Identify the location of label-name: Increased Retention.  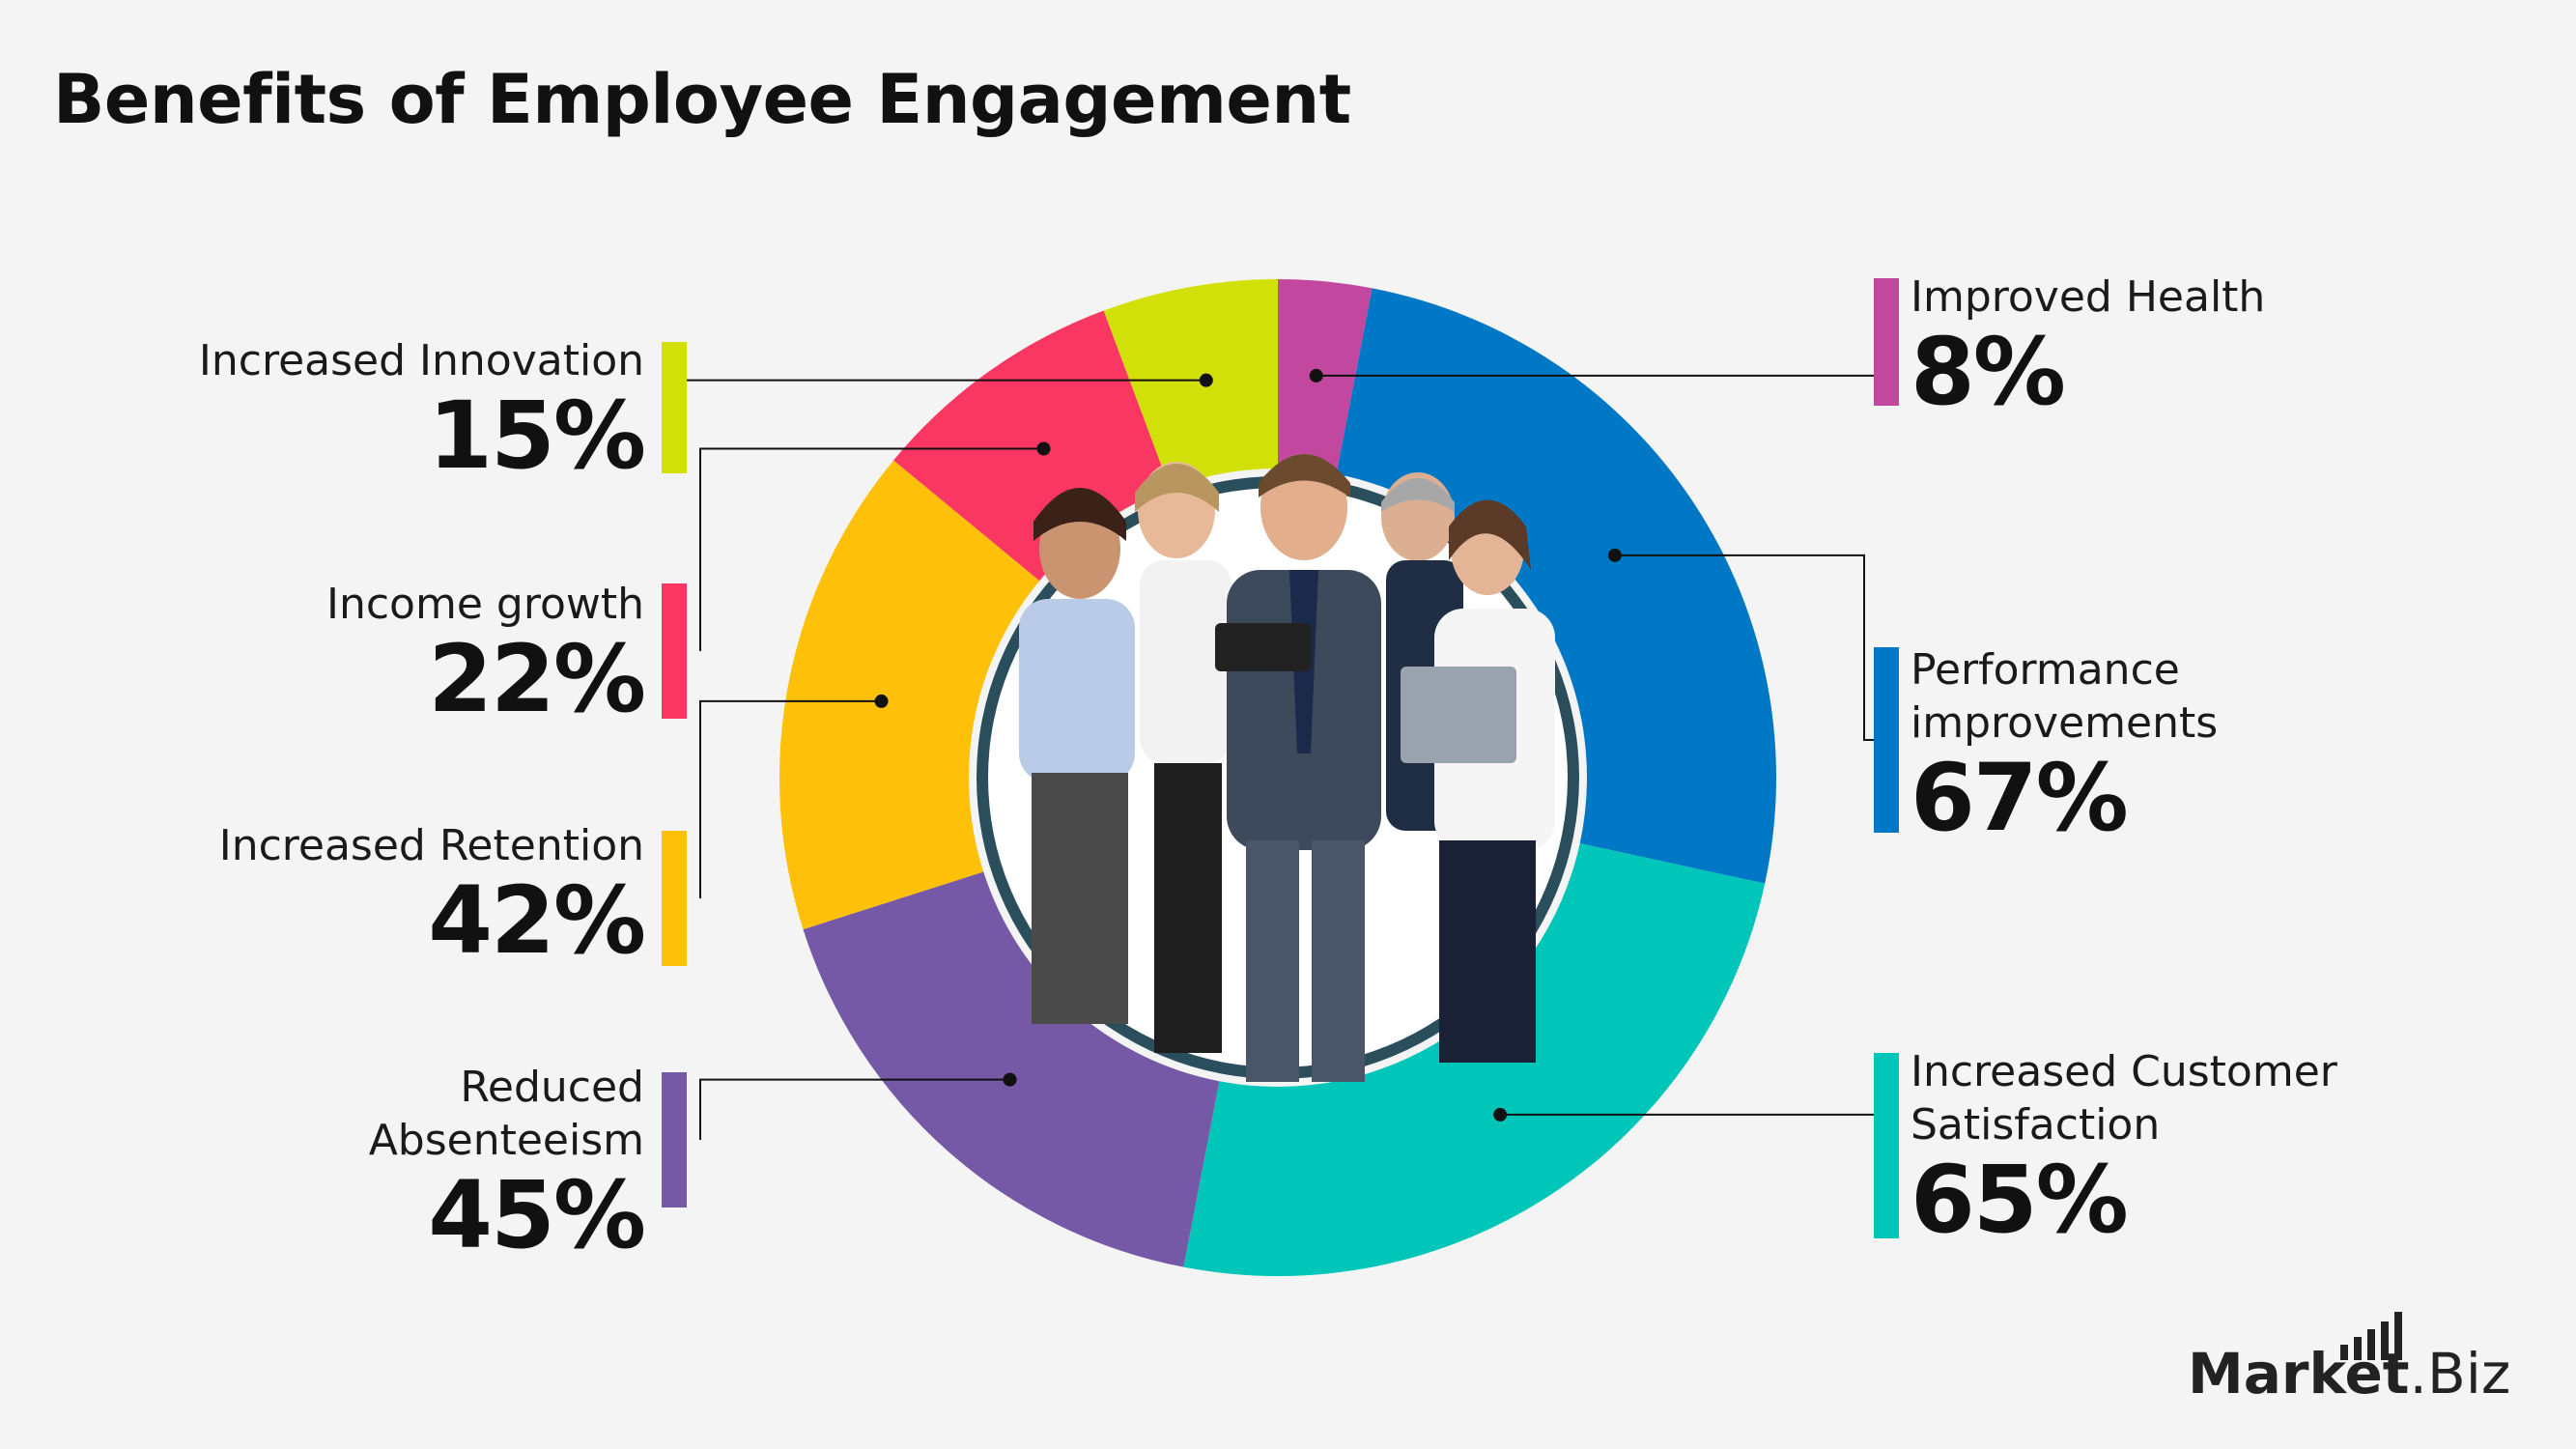
(431, 845).